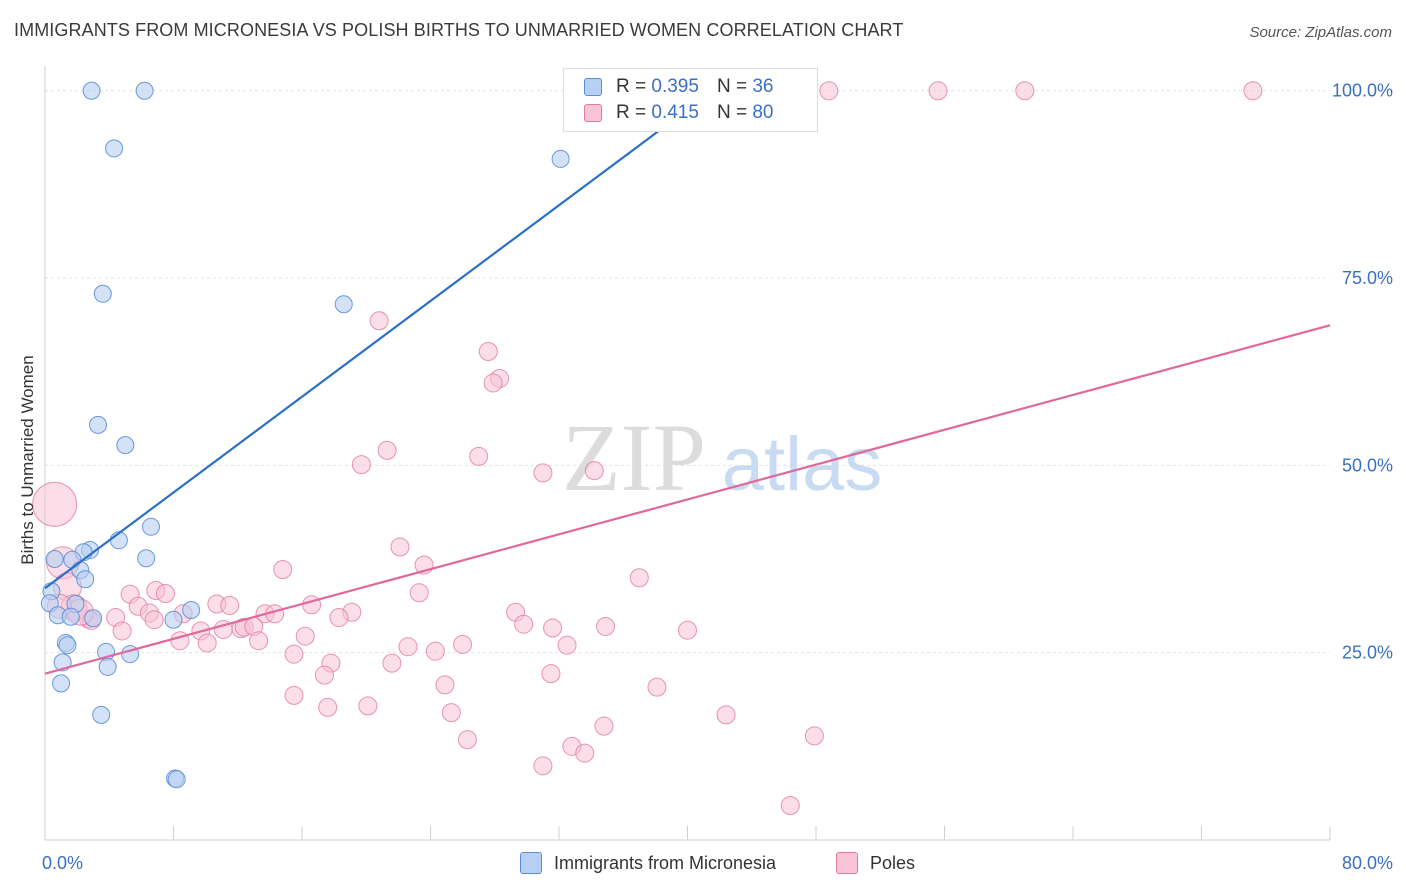 The image size is (1406, 892). I want to click on y-axis-label: Births to Unmarried Women, so click(27, 460).